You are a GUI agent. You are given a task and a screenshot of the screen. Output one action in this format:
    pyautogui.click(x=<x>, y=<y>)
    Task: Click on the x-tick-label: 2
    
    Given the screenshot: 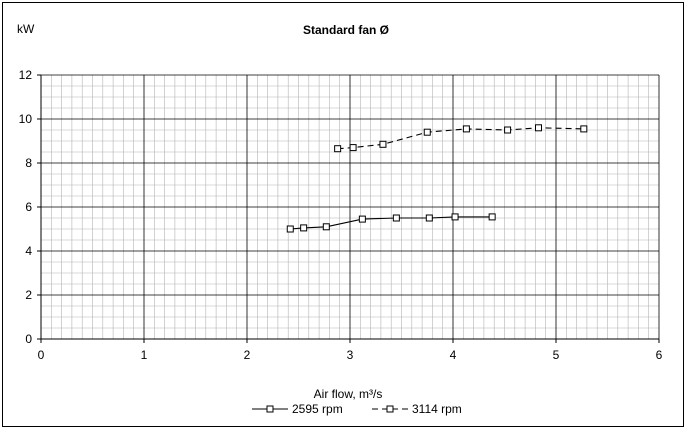 What is the action you would take?
    pyautogui.click(x=247, y=355)
    